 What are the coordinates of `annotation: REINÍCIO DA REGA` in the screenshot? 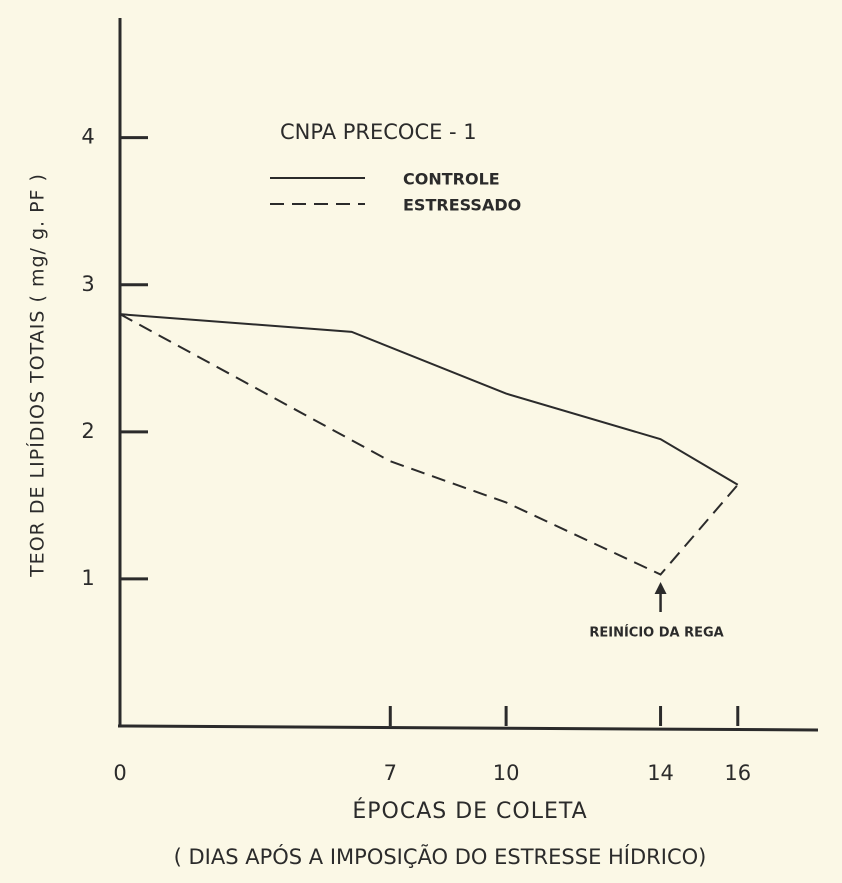 It's located at (656, 633).